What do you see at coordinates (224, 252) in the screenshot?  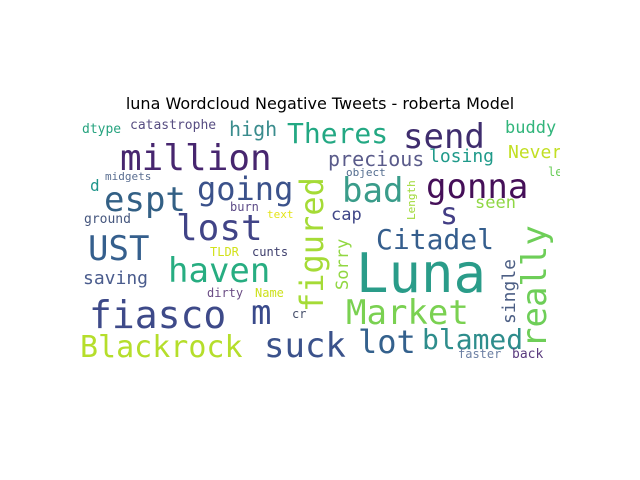 I see `word-tldr: TLDR` at bounding box center [224, 252].